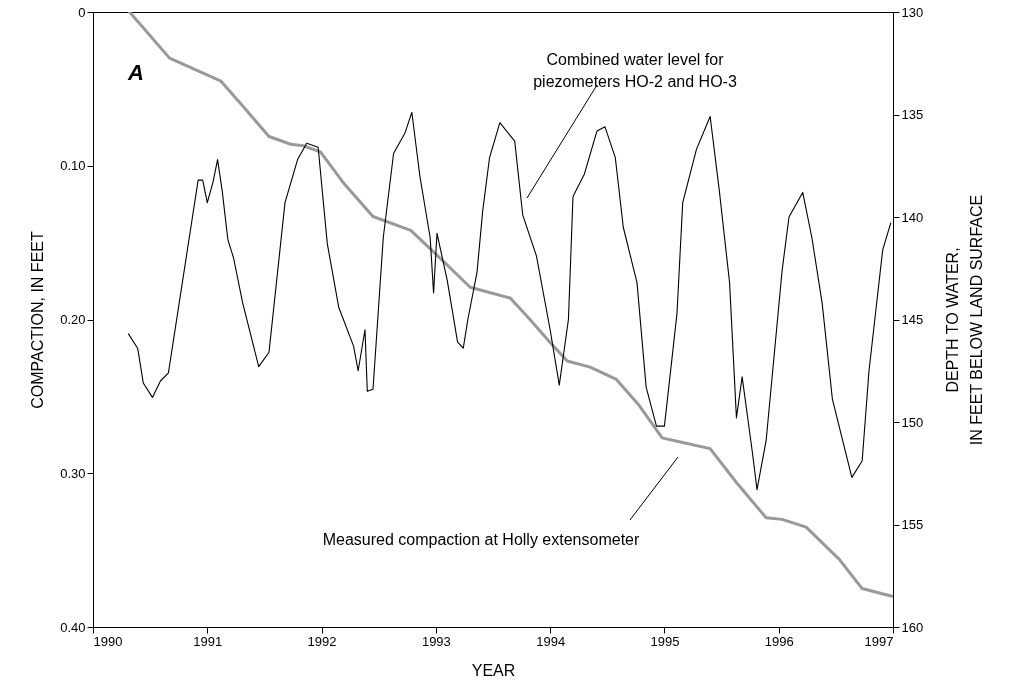 Image resolution: width=1013 pixels, height=698 pixels. I want to click on x-tick-label: 1990, so click(108, 641).